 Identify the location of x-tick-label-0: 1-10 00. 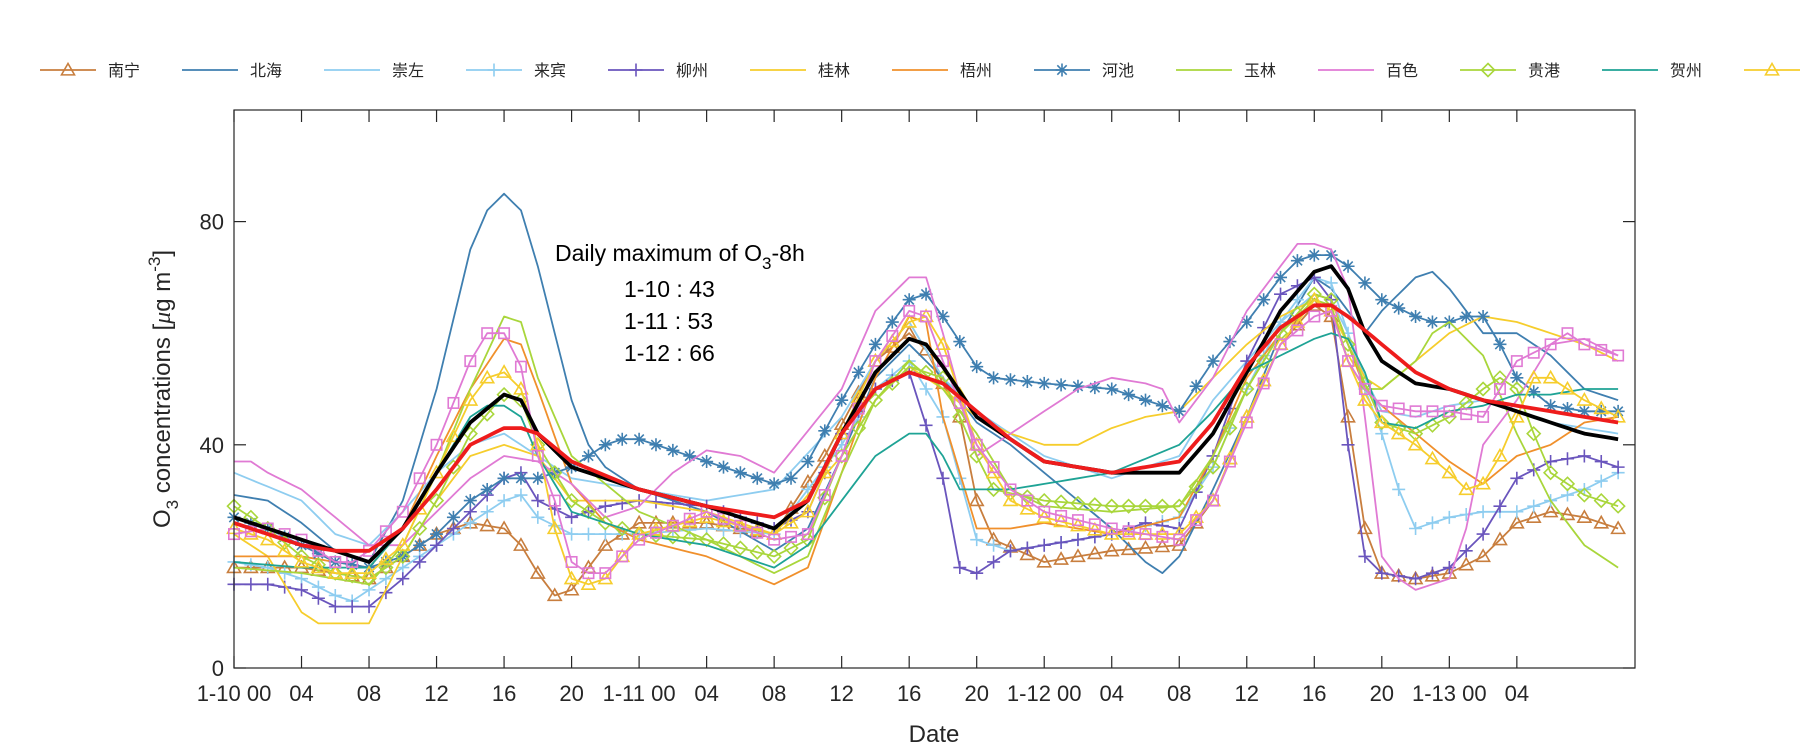
(234, 693).